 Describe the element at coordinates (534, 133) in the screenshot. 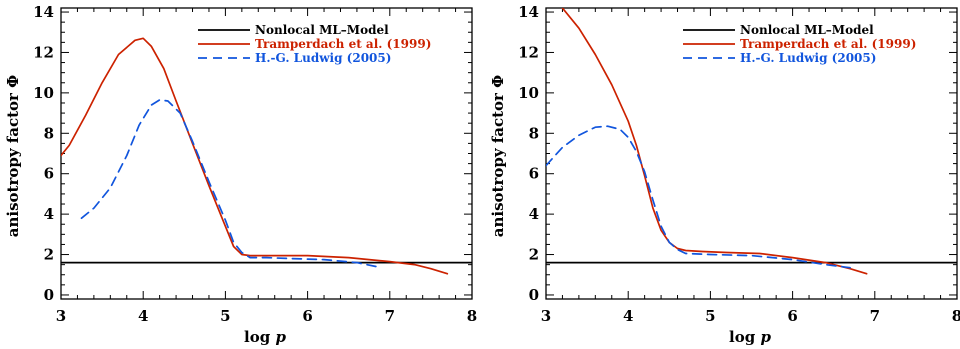

I see `right-y-tick-label: 8` at that location.